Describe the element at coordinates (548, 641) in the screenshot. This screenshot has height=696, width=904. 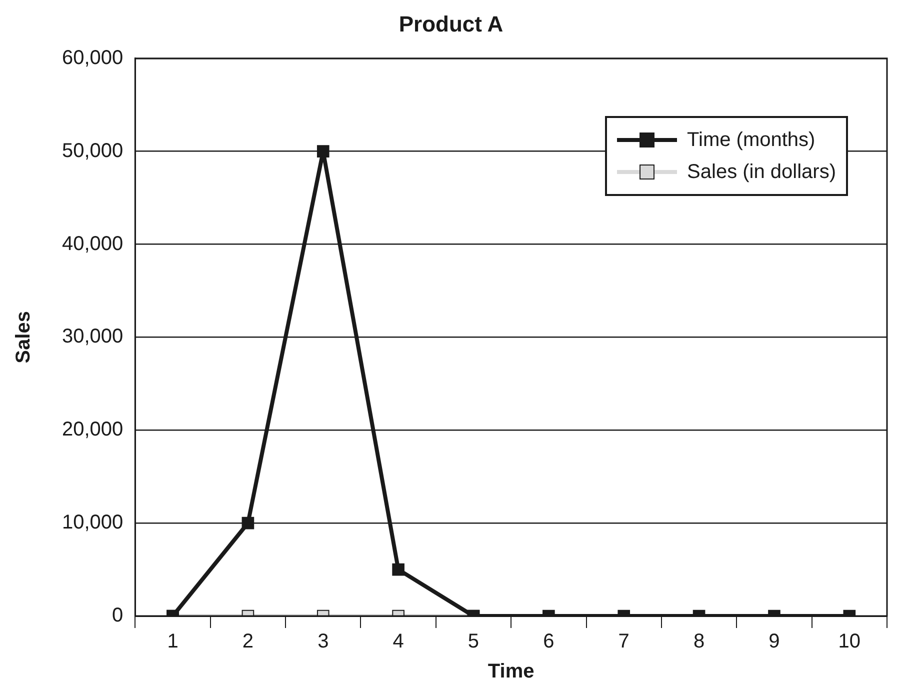
I see `x-tick-label: 6` at that location.